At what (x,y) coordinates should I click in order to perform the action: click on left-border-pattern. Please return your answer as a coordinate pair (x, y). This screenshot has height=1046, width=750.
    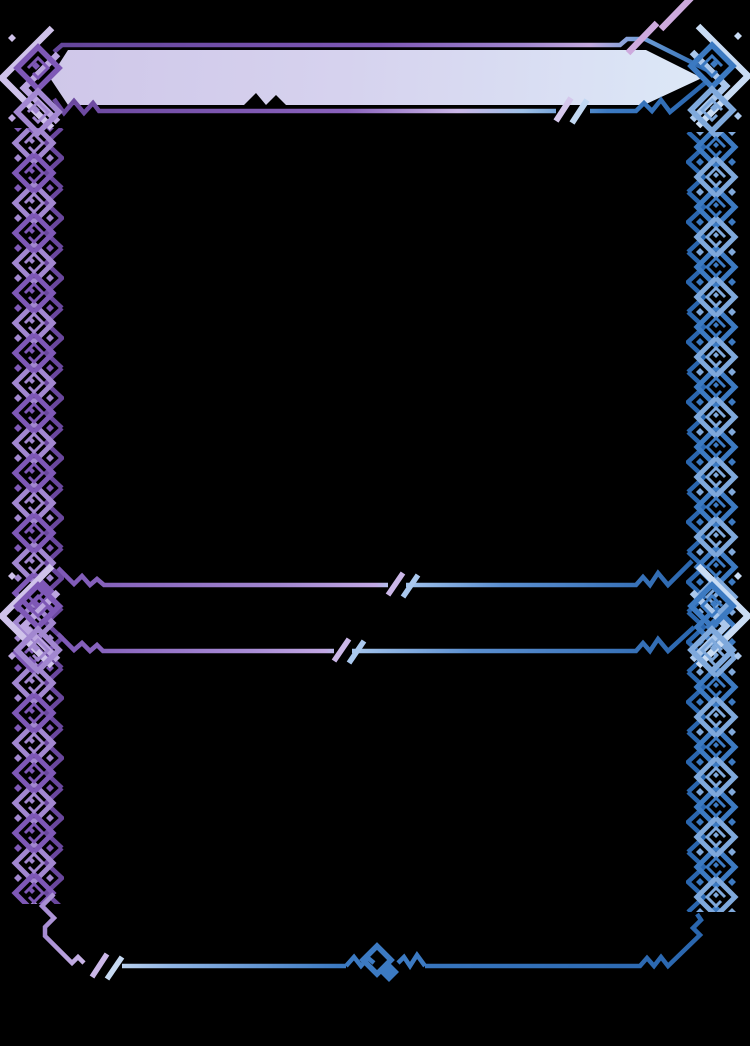
    Looking at the image, I should click on (33, 466).